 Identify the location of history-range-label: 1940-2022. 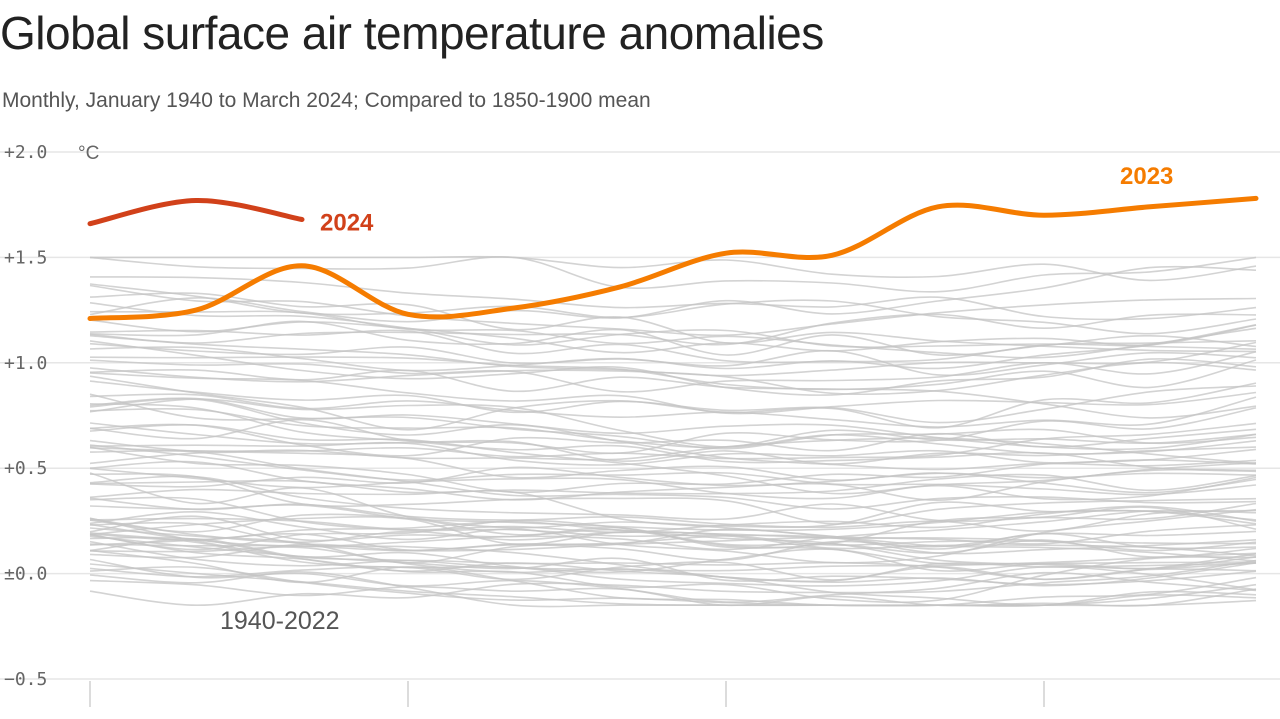
(280, 621).